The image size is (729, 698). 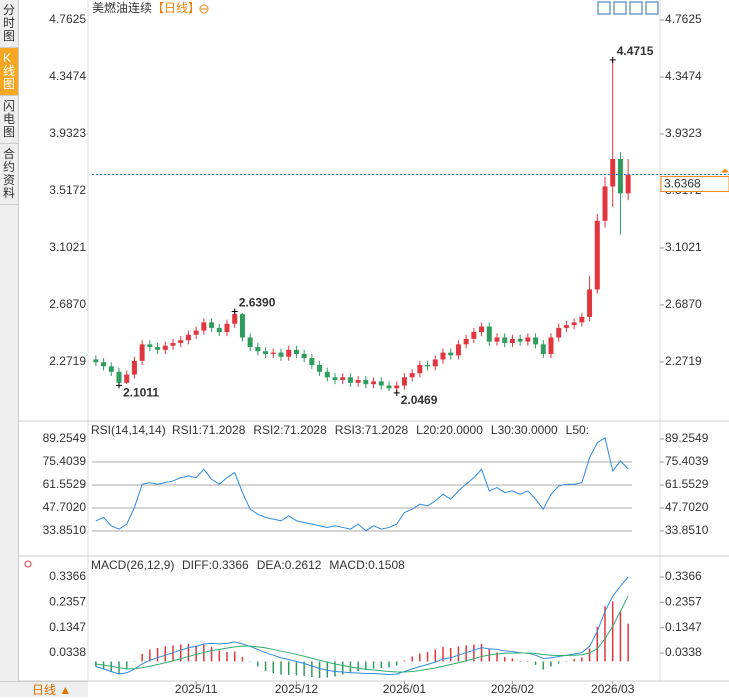 What do you see at coordinates (635, 51) in the screenshot?
I see `extreme-label: 4.4715` at bounding box center [635, 51].